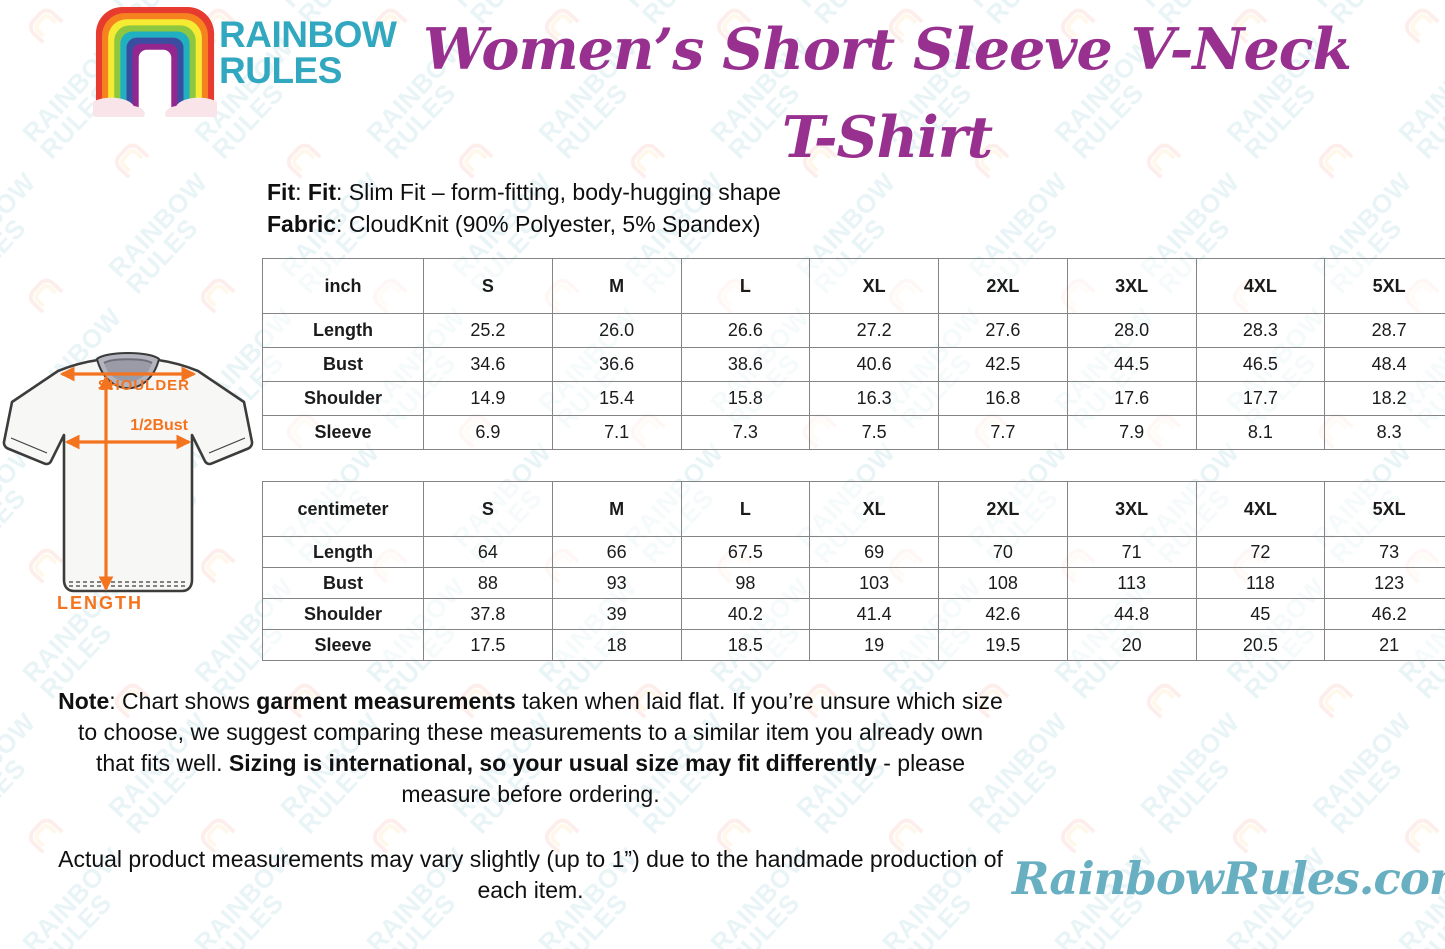  Describe the element at coordinates (159, 425) in the screenshot. I see `bust-label: 1/2Bust` at that location.